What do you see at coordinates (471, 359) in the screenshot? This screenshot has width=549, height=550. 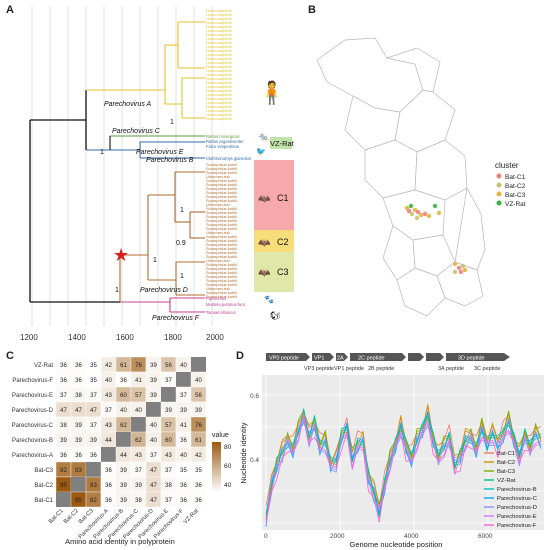 I see `genome-label: 3D peptide` at bounding box center [471, 359].